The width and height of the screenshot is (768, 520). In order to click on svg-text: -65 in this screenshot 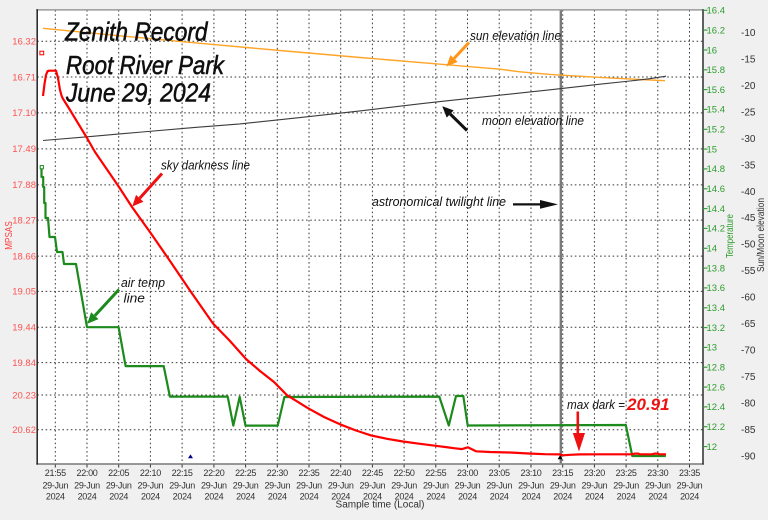, I will do `click(748, 324)`.